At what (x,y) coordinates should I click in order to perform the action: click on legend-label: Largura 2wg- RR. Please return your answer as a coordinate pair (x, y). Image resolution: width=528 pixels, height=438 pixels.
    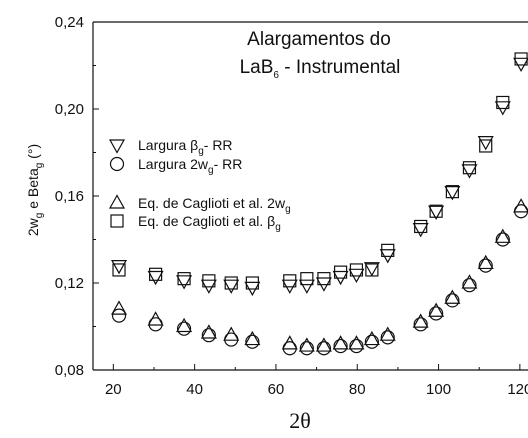
    Looking at the image, I should click on (190, 166).